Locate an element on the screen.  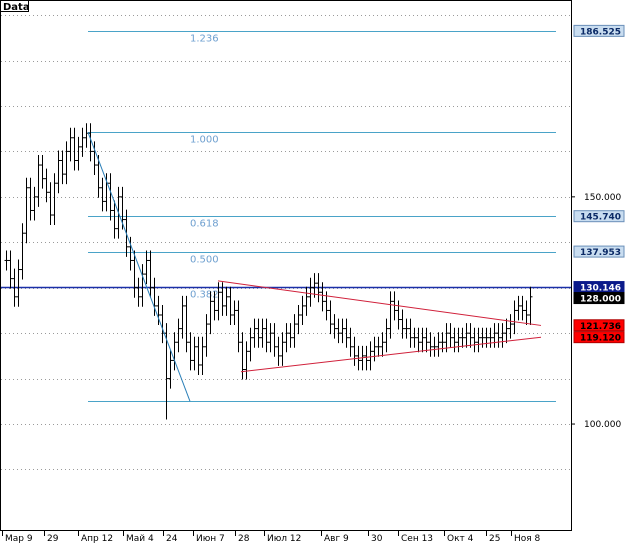
fib-level-label-4: 0.382 is located at coordinates (204, 295).